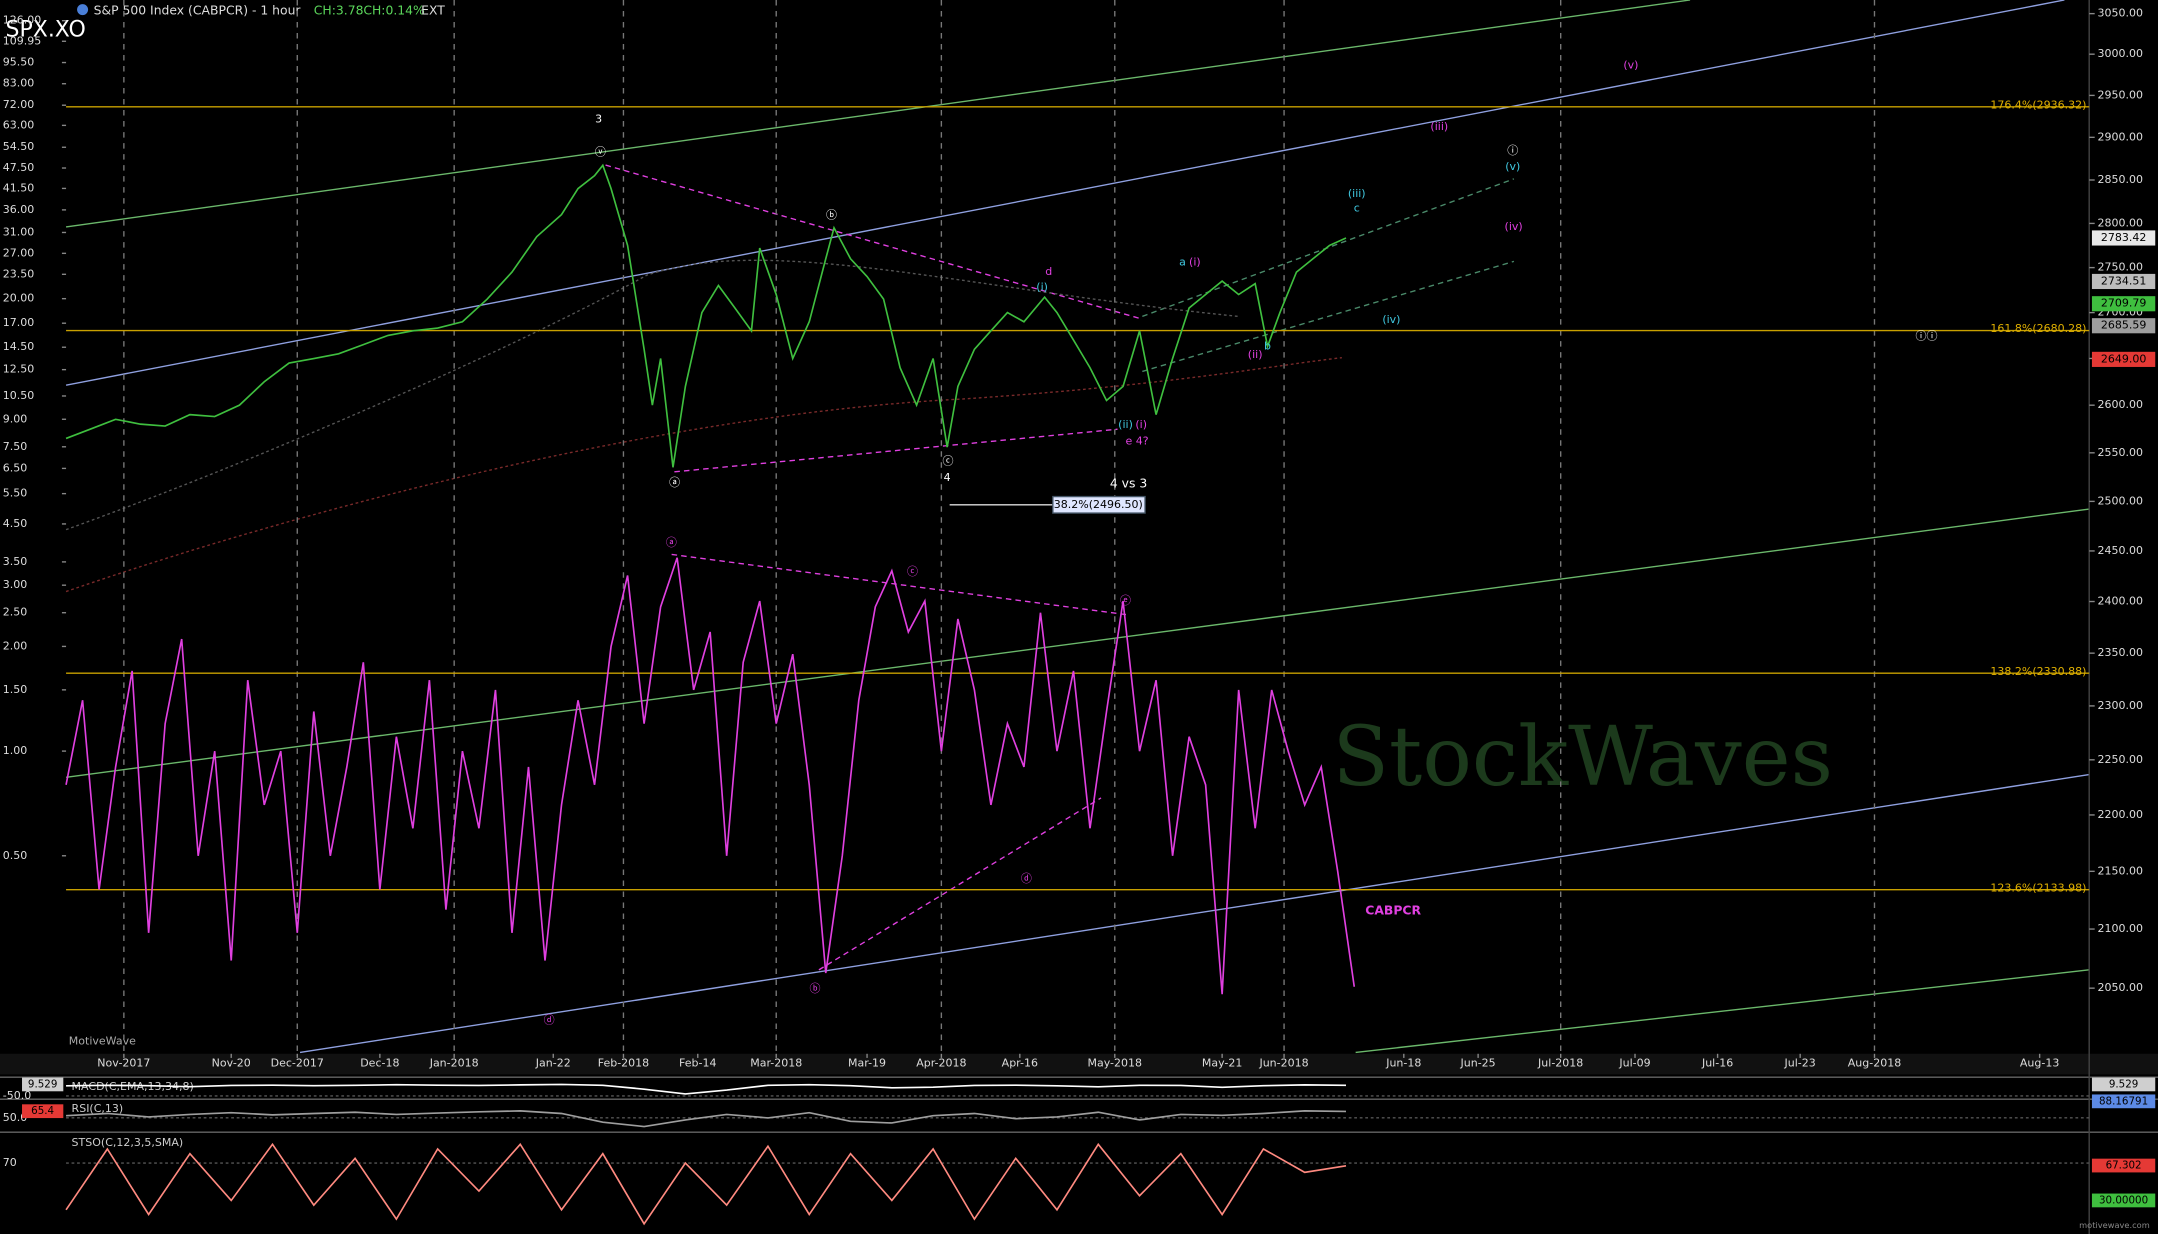  I want to click on y2-tick-label: 126.00, so click(22, 20).